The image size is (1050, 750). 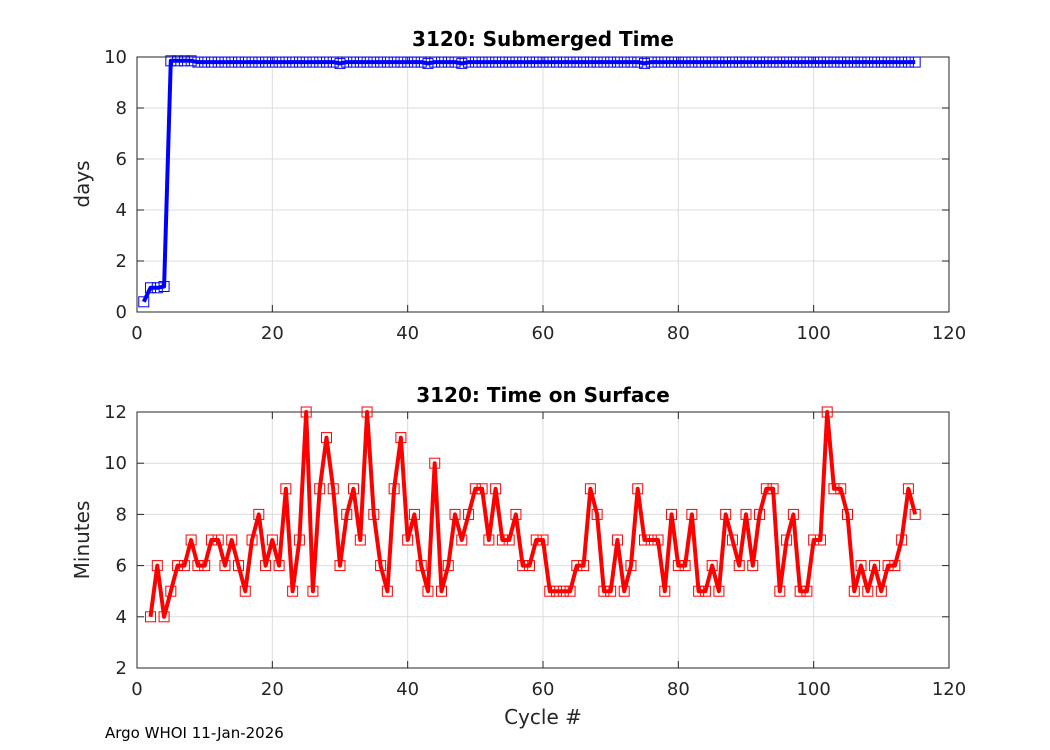 I want to click on submerged-y-tick-label: 4, so click(x=121, y=210).